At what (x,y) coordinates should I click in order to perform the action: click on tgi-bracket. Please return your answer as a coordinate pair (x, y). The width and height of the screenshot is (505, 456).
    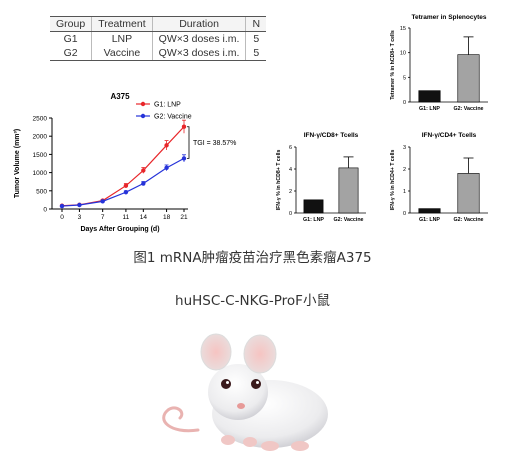
    Looking at the image, I should click on (188, 142).